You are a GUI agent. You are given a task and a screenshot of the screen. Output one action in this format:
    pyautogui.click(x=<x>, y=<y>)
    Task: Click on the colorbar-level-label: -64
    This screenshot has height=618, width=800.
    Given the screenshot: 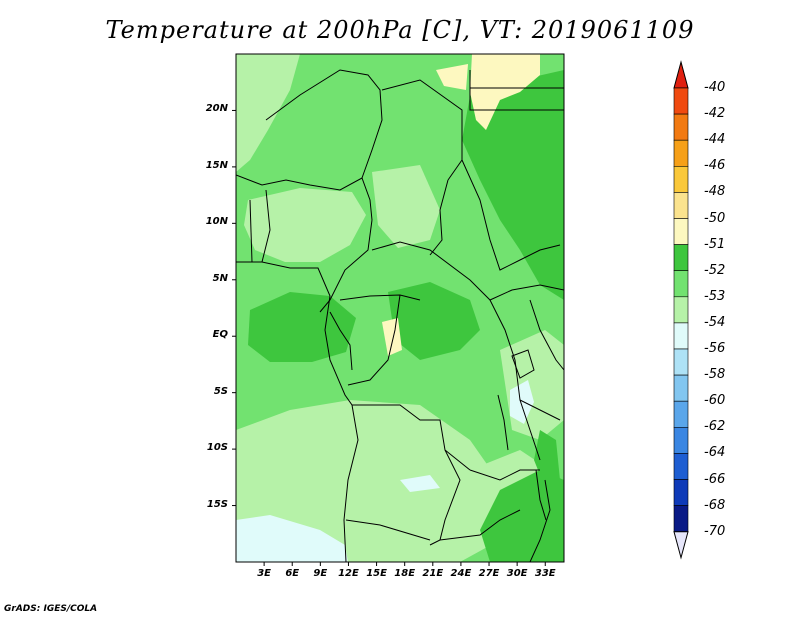 What is the action you would take?
    pyautogui.click(x=715, y=453)
    